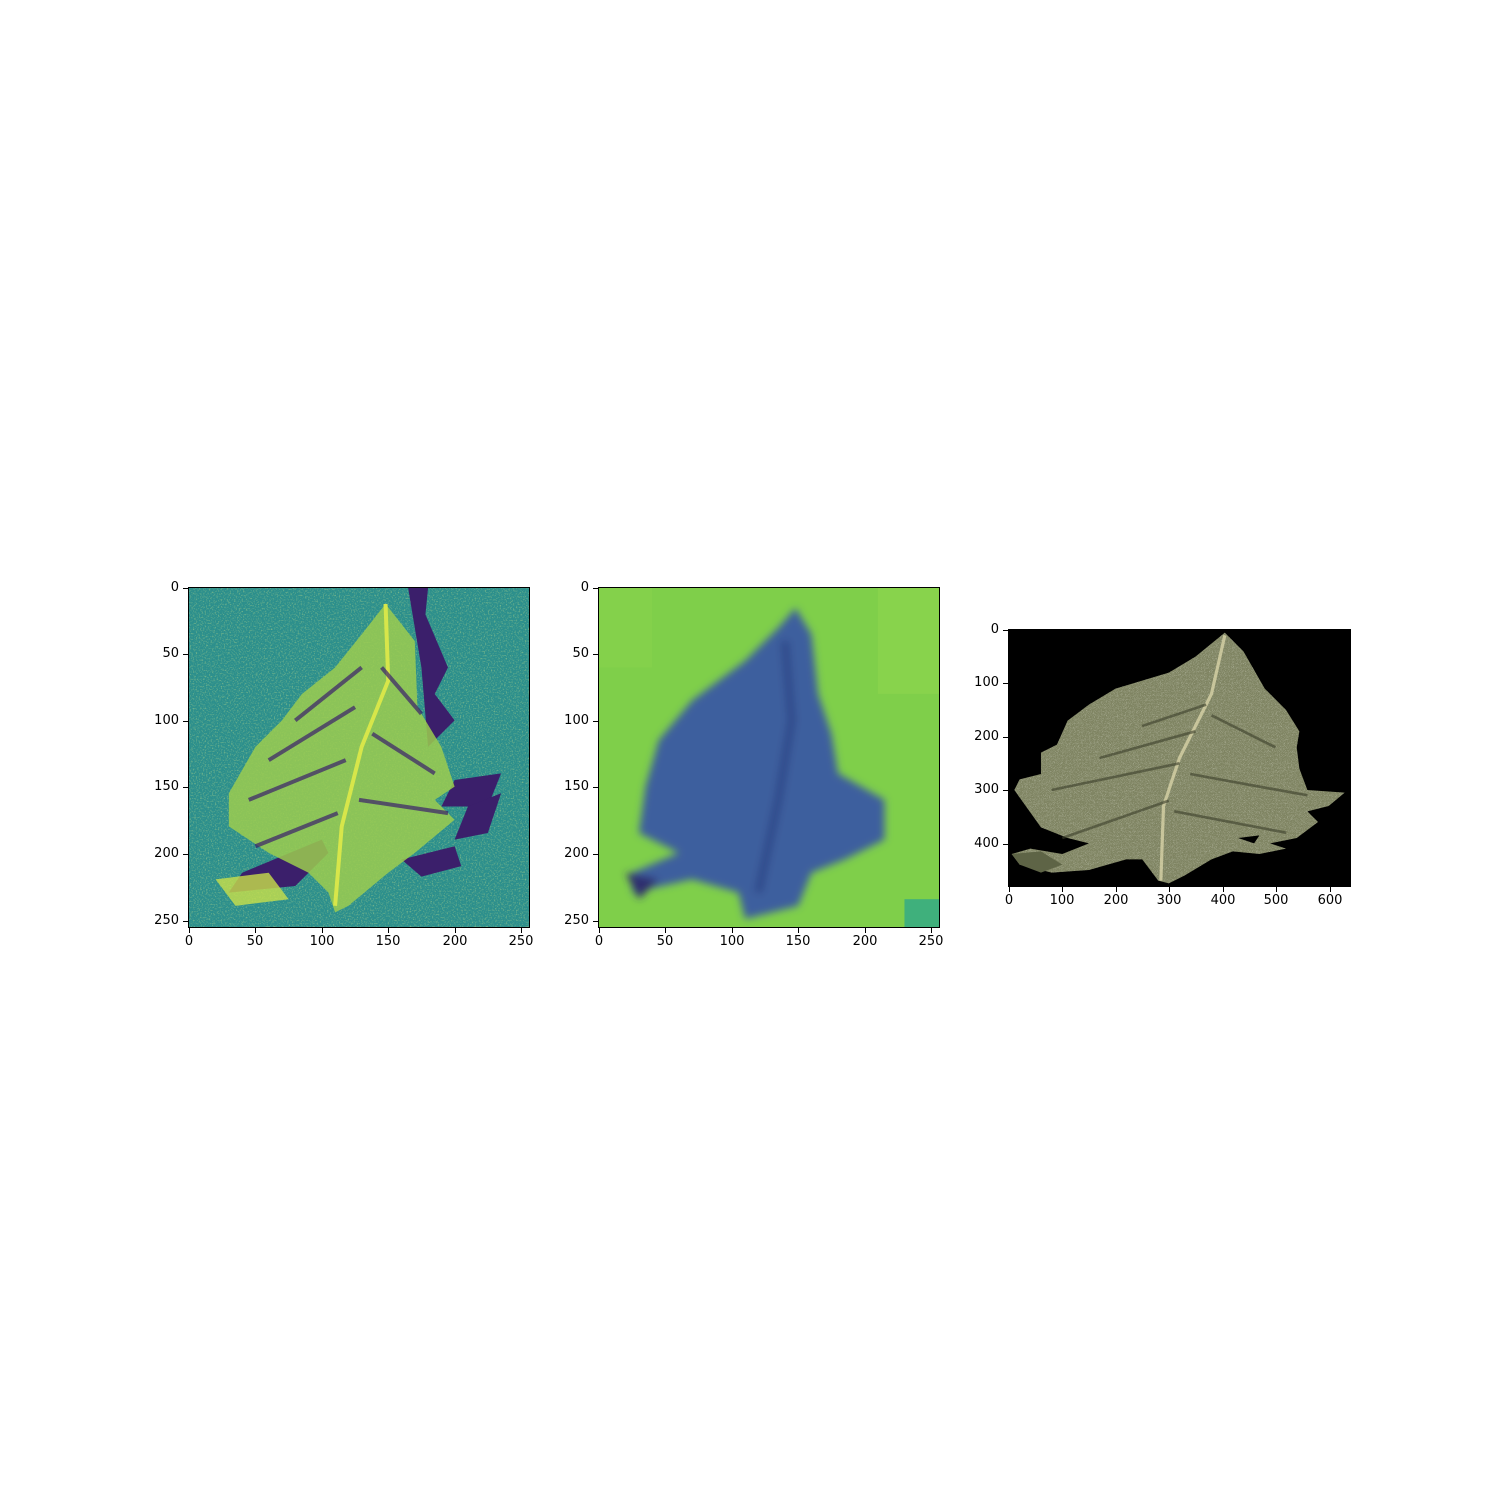 The height and width of the screenshot is (1500, 1500). I want to click on panel-2-image-axes, so click(769, 757).